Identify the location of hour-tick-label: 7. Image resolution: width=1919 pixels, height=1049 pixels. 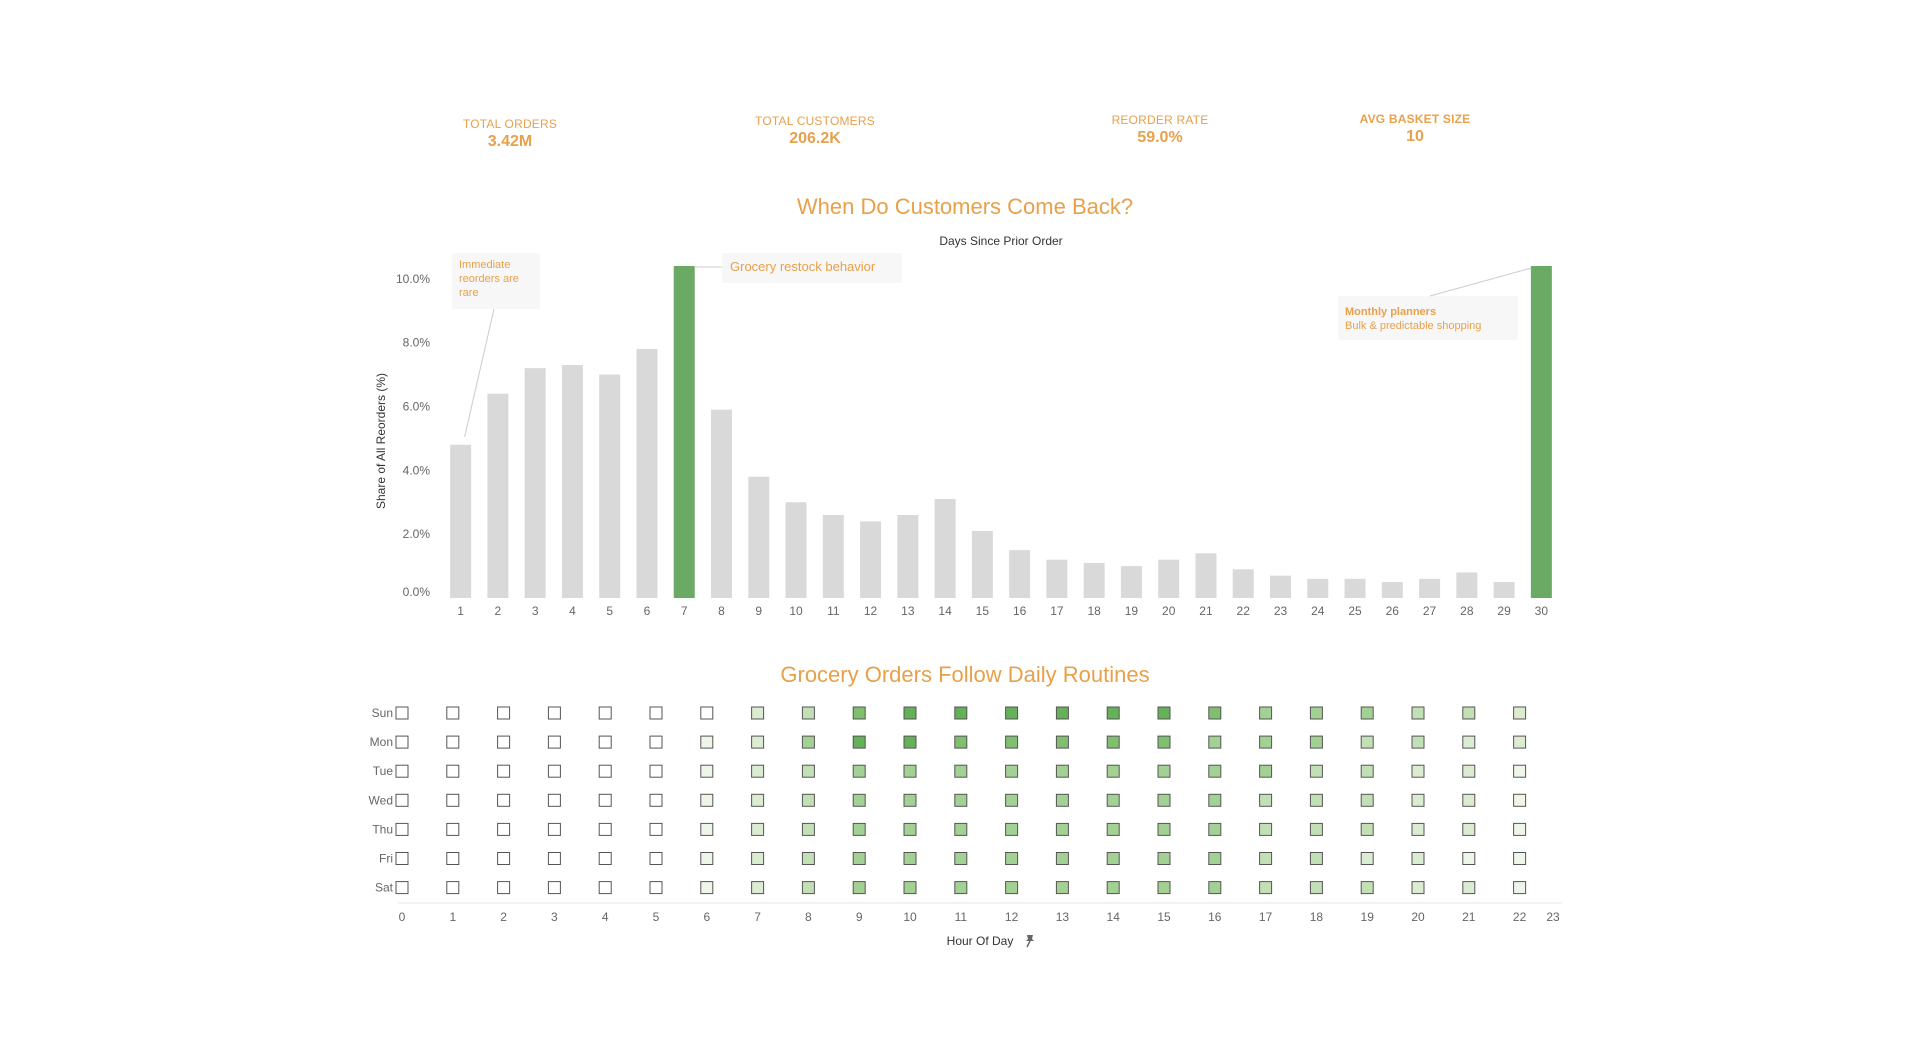
(757, 917).